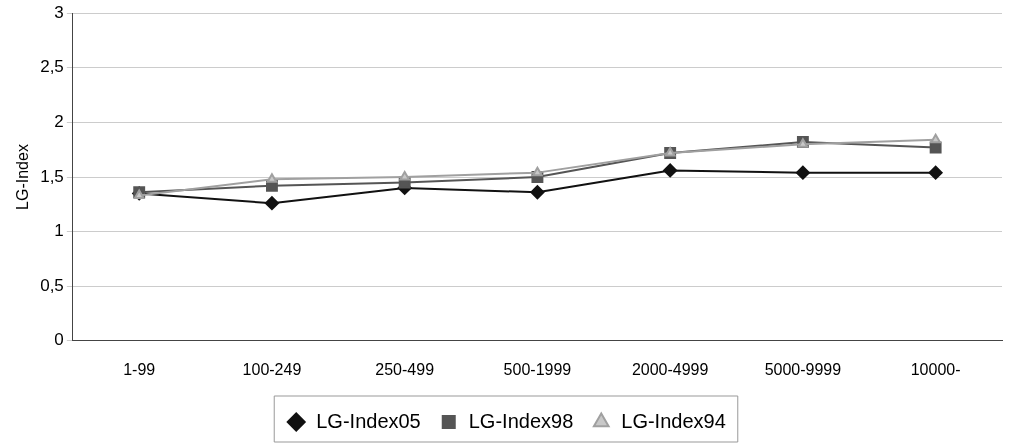  What do you see at coordinates (52, 67) in the screenshot?
I see `y-tick-label: 2,5` at bounding box center [52, 67].